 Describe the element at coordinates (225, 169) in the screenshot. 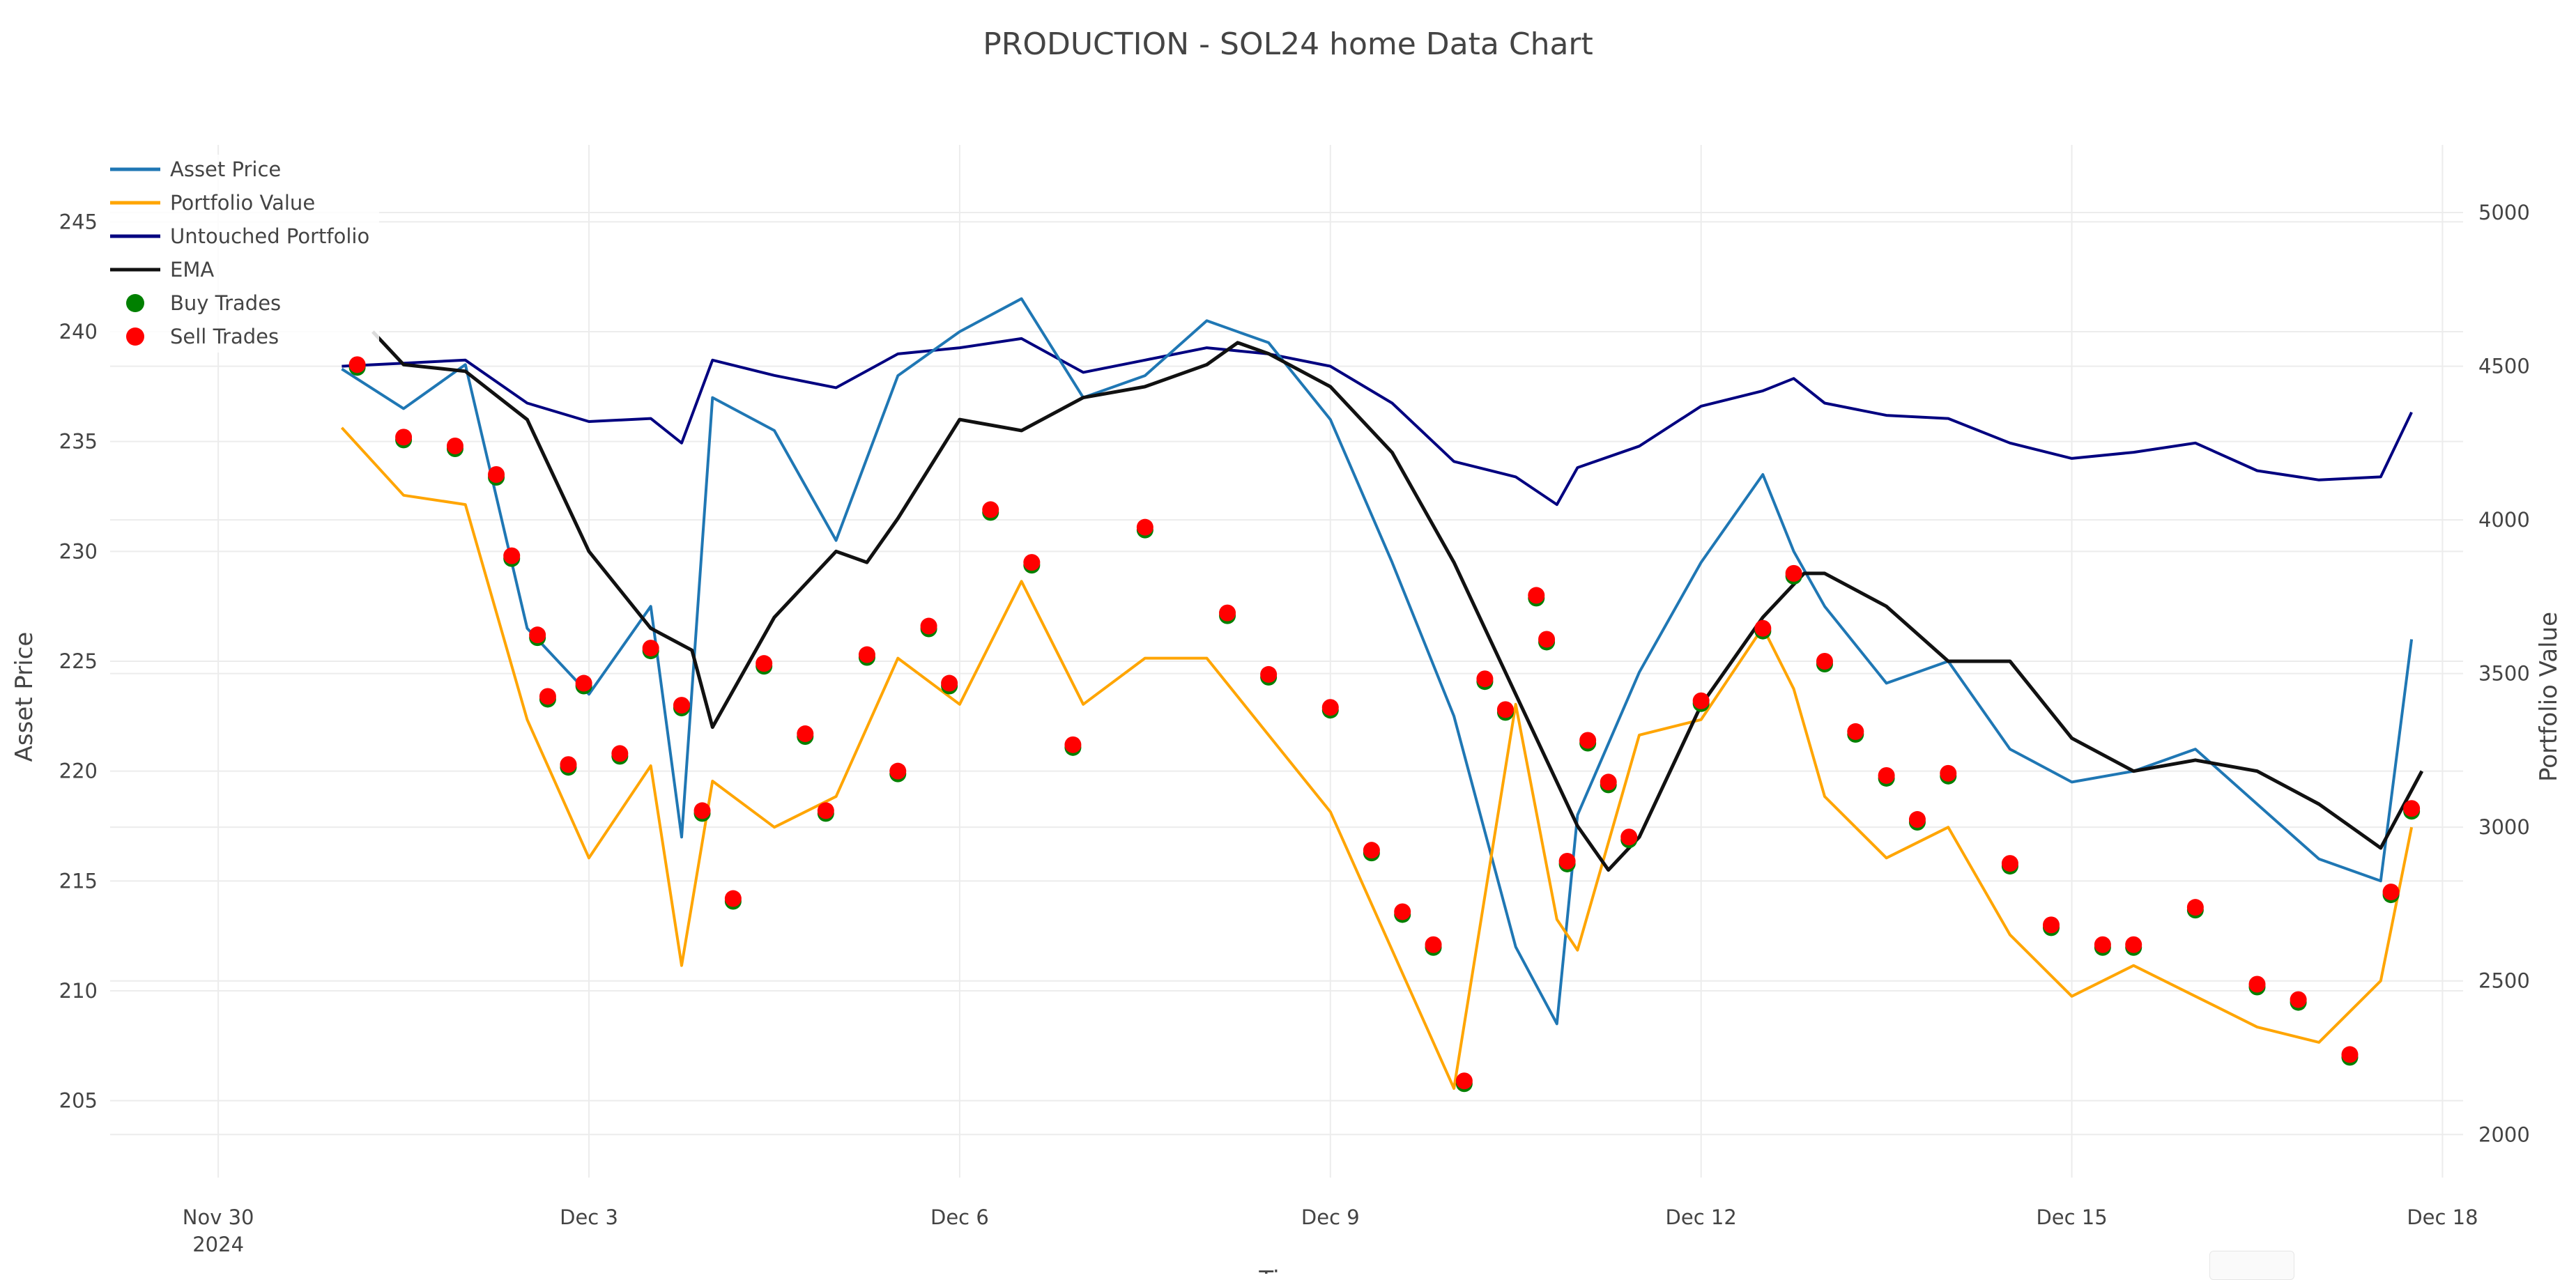

I see `legend-label-asset-price: Asset Price` at that location.